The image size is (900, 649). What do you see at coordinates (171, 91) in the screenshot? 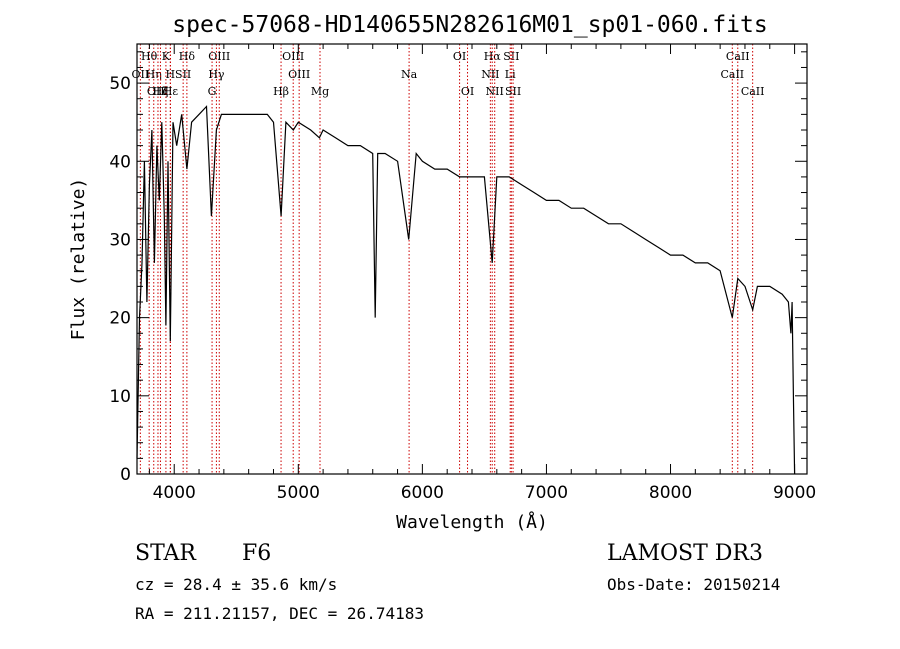
I see `spectral-line-label-9: Hε` at bounding box center [171, 91].